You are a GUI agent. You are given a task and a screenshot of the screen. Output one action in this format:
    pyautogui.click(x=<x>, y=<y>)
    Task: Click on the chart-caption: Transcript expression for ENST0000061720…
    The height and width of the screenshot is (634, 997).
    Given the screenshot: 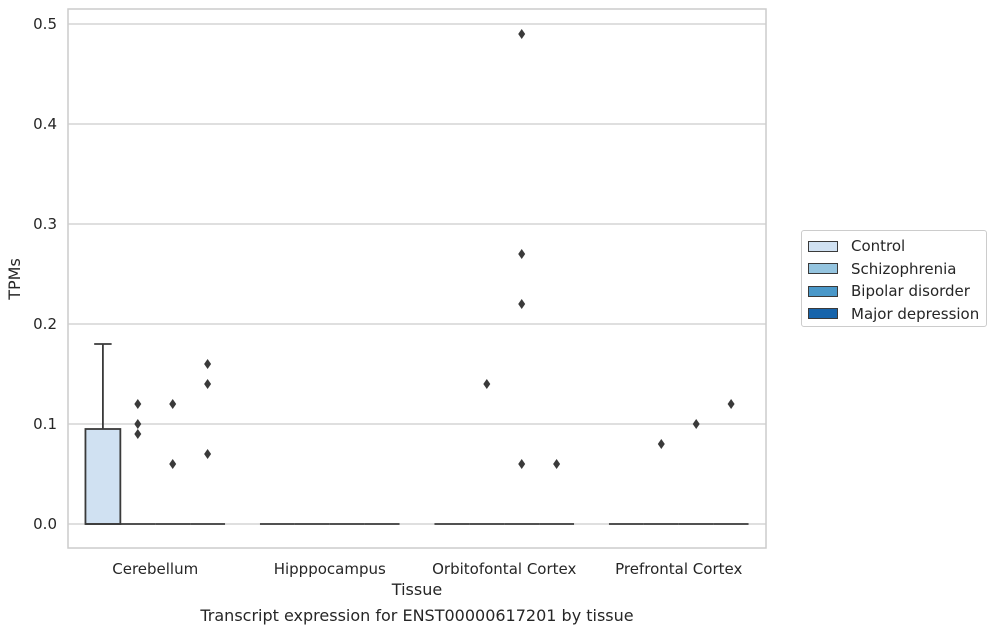 What is the action you would take?
    pyautogui.click(x=417, y=615)
    